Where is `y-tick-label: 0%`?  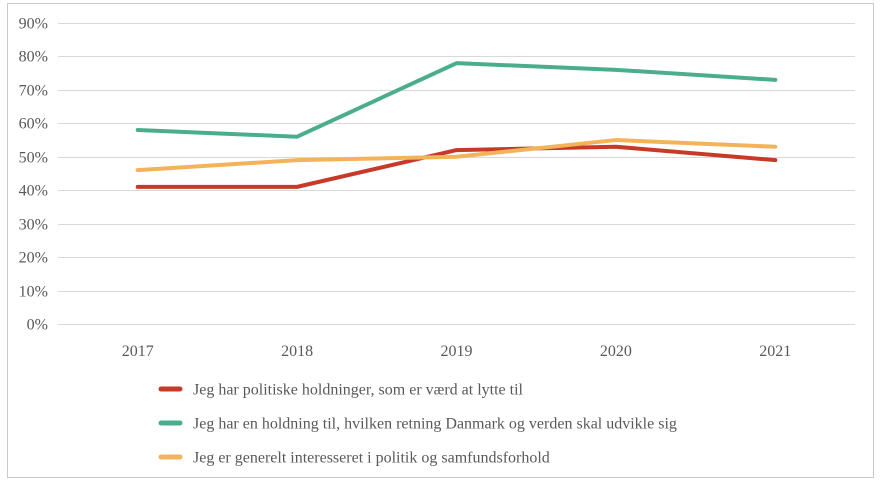 y-tick-label: 0% is located at coordinates (37, 325).